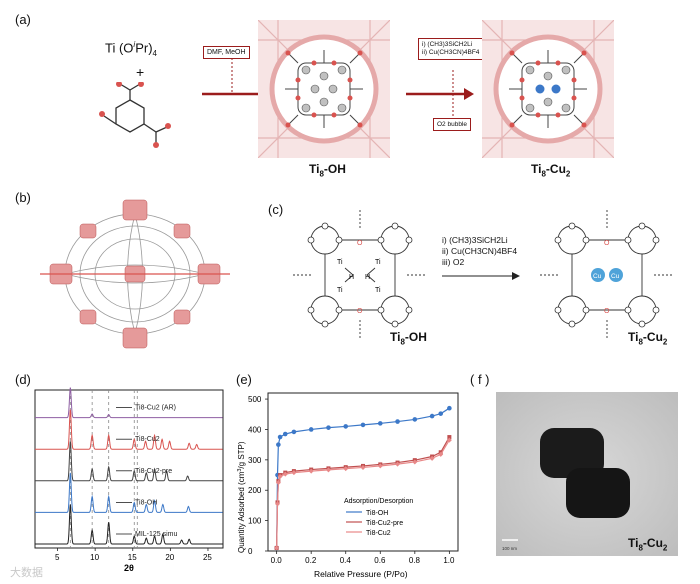  I want to click on terephthalic-acid-structure, so click(135, 115).